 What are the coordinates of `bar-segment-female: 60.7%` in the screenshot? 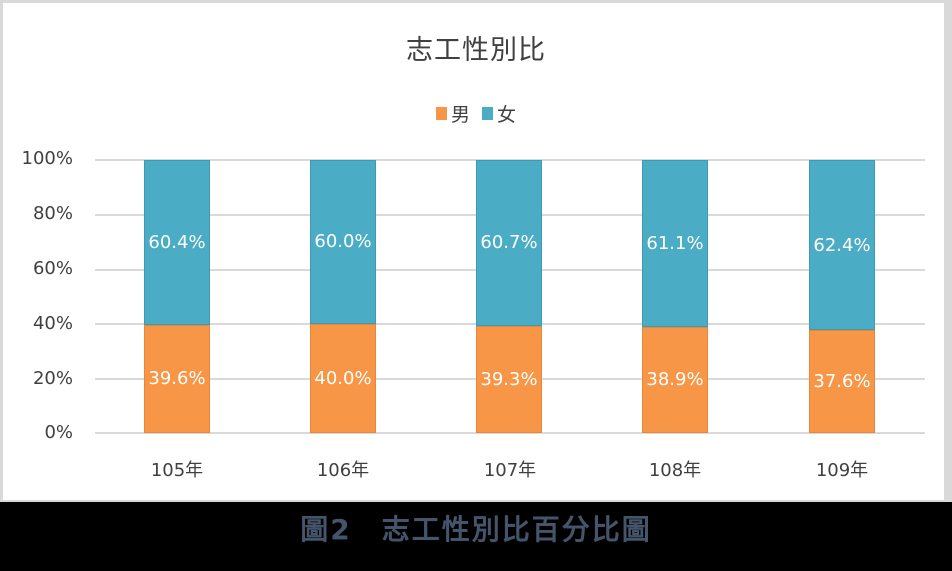 It's located at (509, 243).